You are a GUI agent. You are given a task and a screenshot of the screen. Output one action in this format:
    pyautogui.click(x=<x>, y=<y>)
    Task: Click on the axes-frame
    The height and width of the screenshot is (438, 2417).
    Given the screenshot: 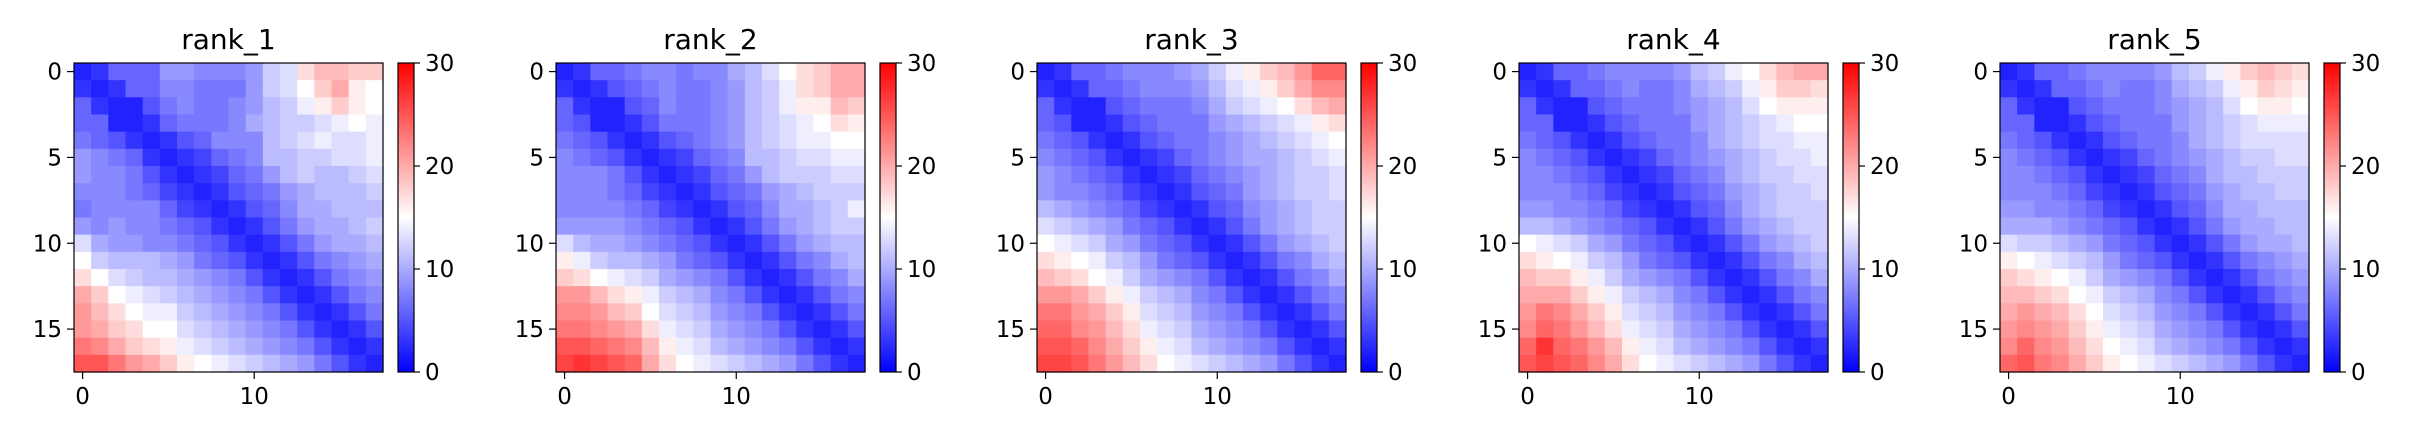 What is the action you would take?
    pyautogui.click(x=1191, y=217)
    